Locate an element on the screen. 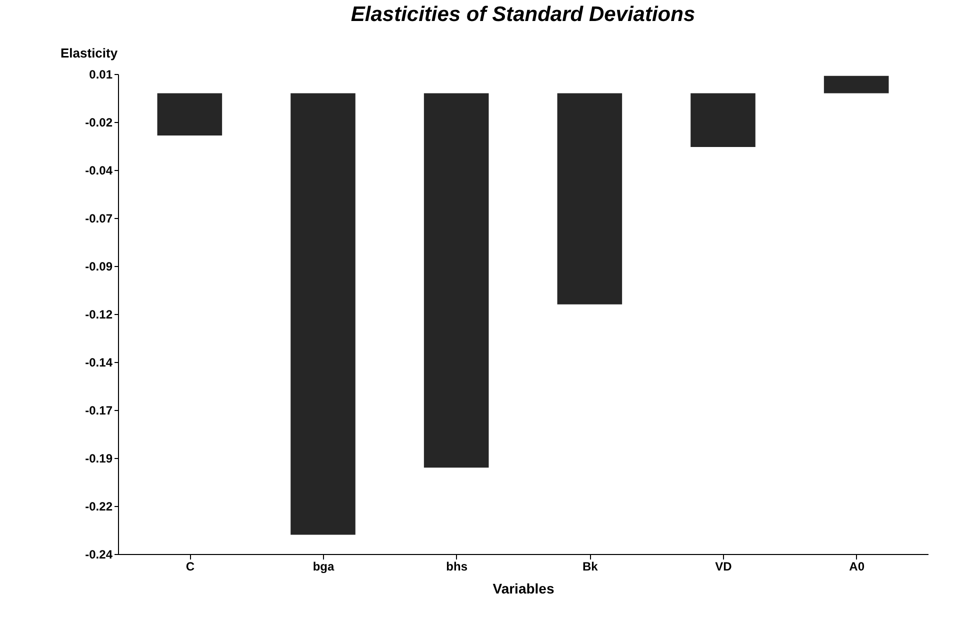 The width and height of the screenshot is (955, 629). chart-title: Elasticities of Standard Deviations is located at coordinates (523, 14).